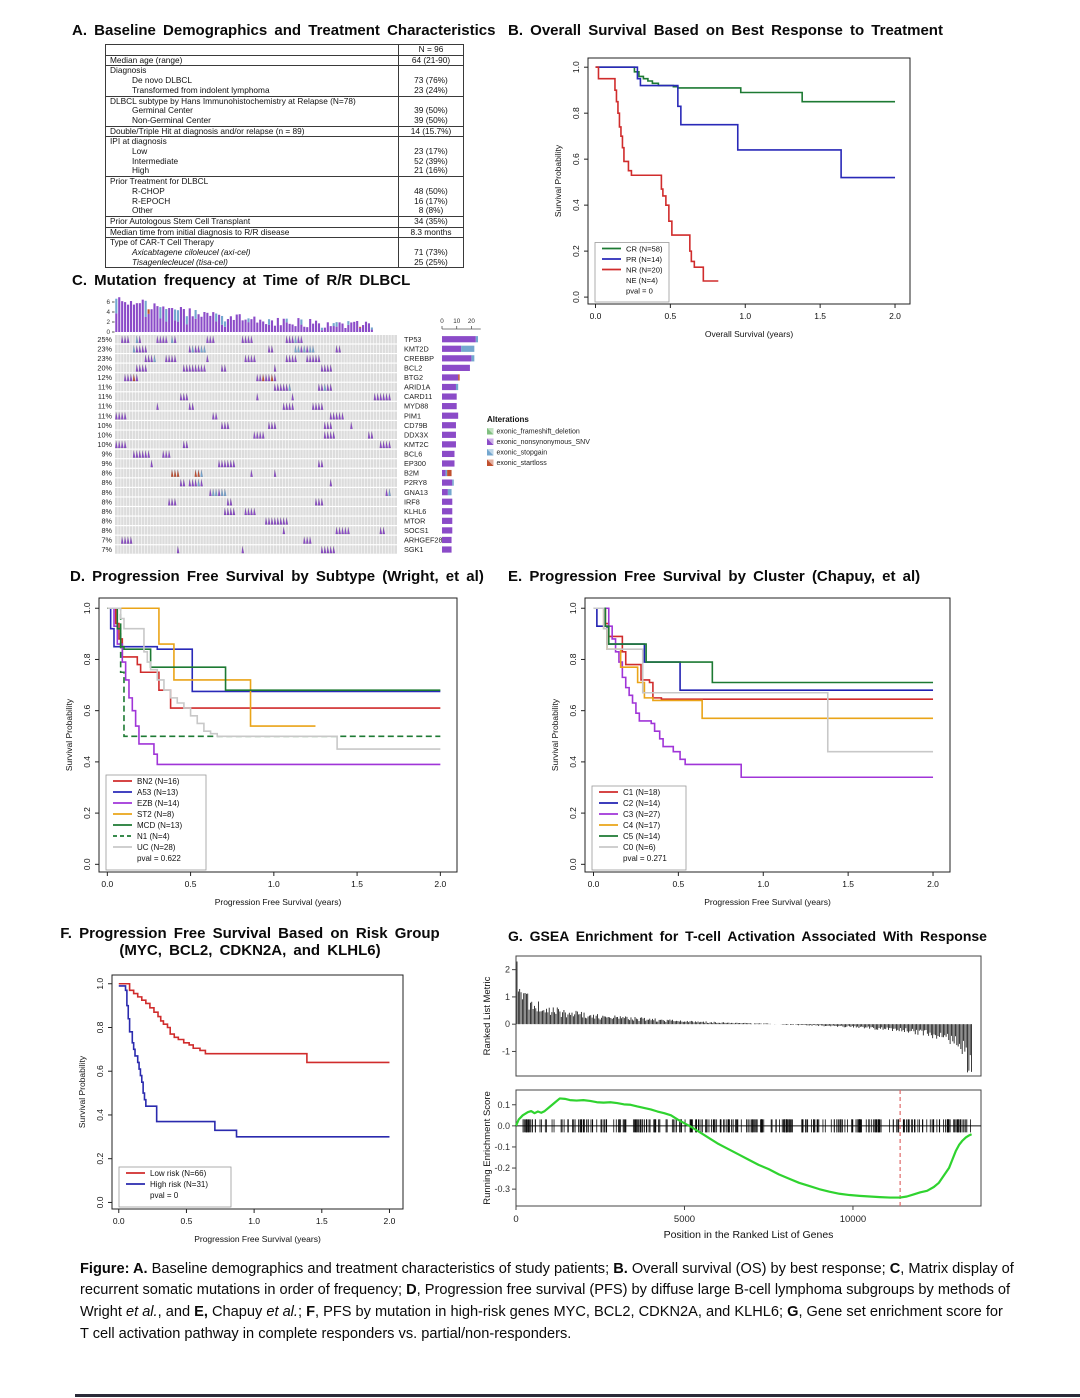 This screenshot has height=1398, width=1080. What do you see at coordinates (274, 650) in the screenshot?
I see `km-series-A53` at bounding box center [274, 650].